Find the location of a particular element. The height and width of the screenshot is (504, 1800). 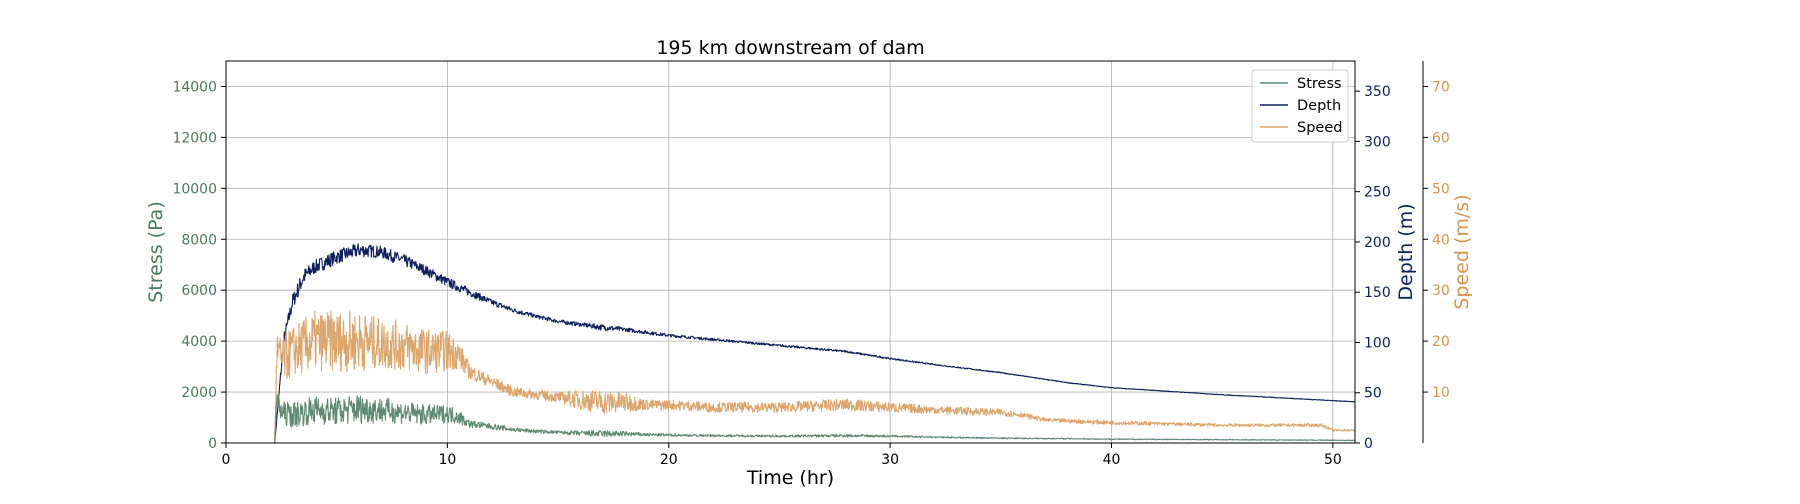

depth-tick-label: 250 is located at coordinates (1377, 193).